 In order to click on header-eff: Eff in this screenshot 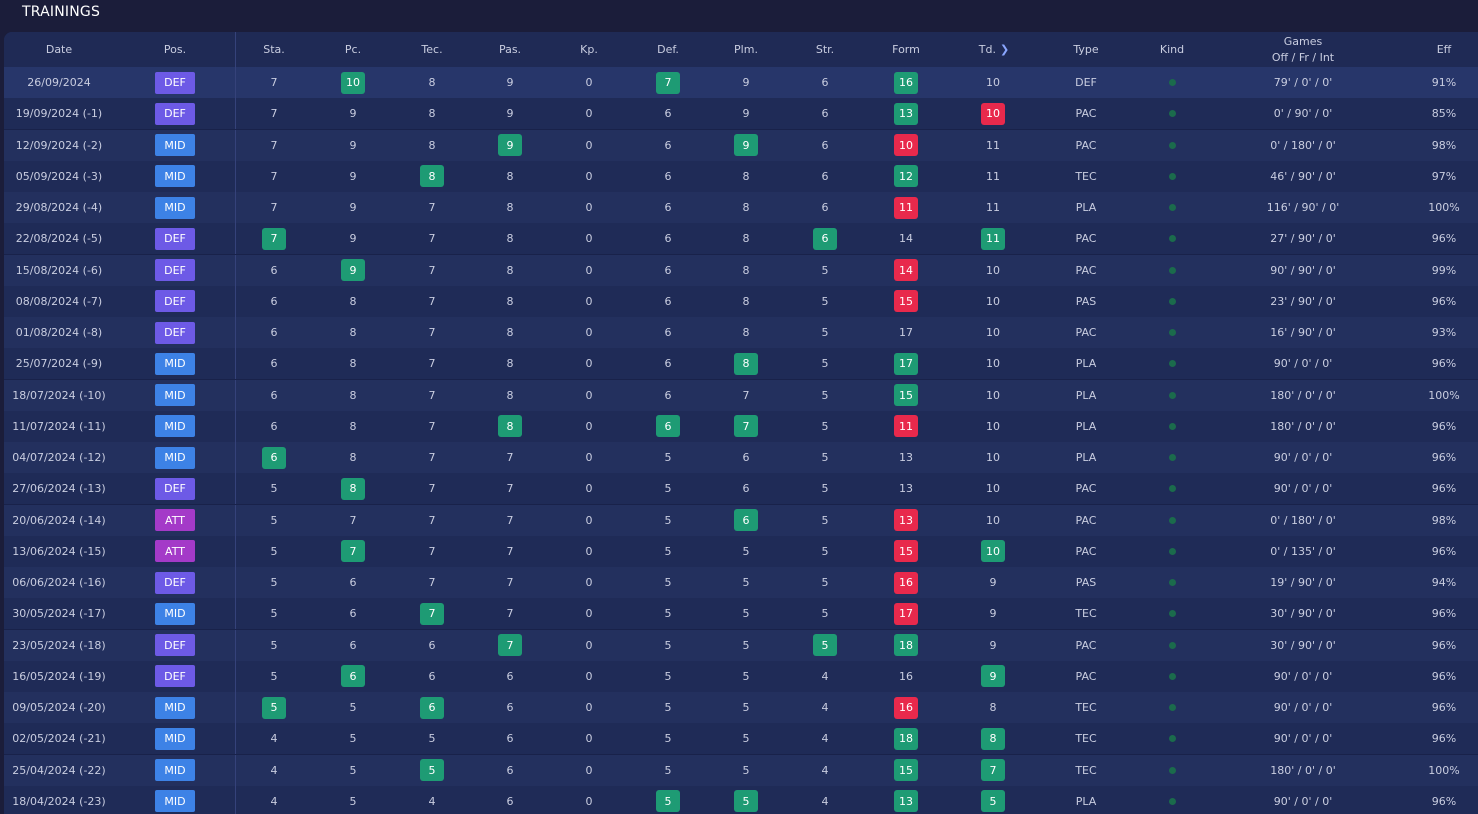, I will do `click(1444, 49)`.